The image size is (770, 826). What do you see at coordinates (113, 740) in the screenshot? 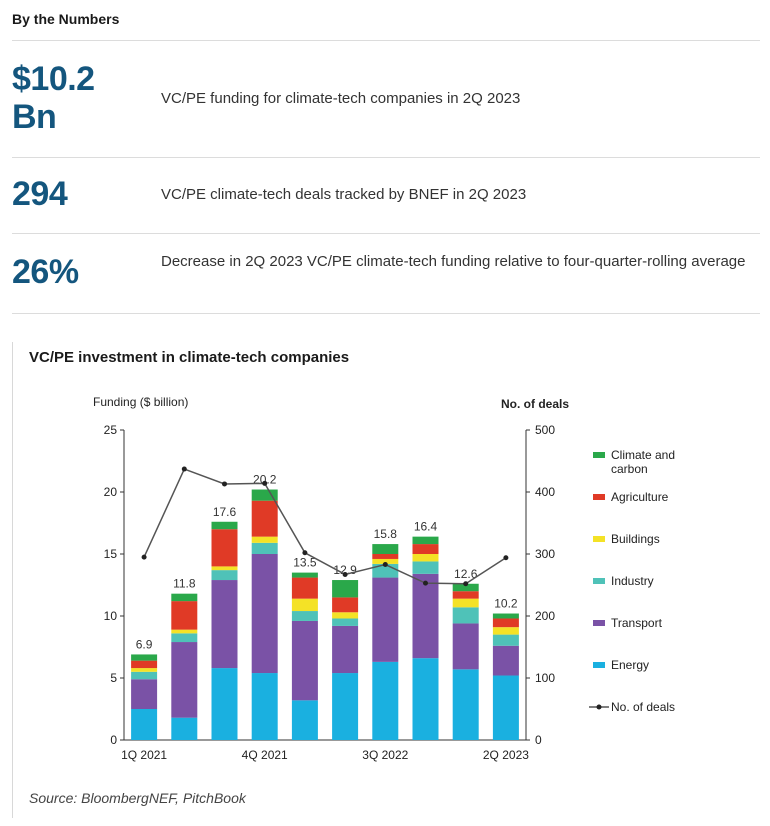
I see `y-tick-label: 0` at bounding box center [113, 740].